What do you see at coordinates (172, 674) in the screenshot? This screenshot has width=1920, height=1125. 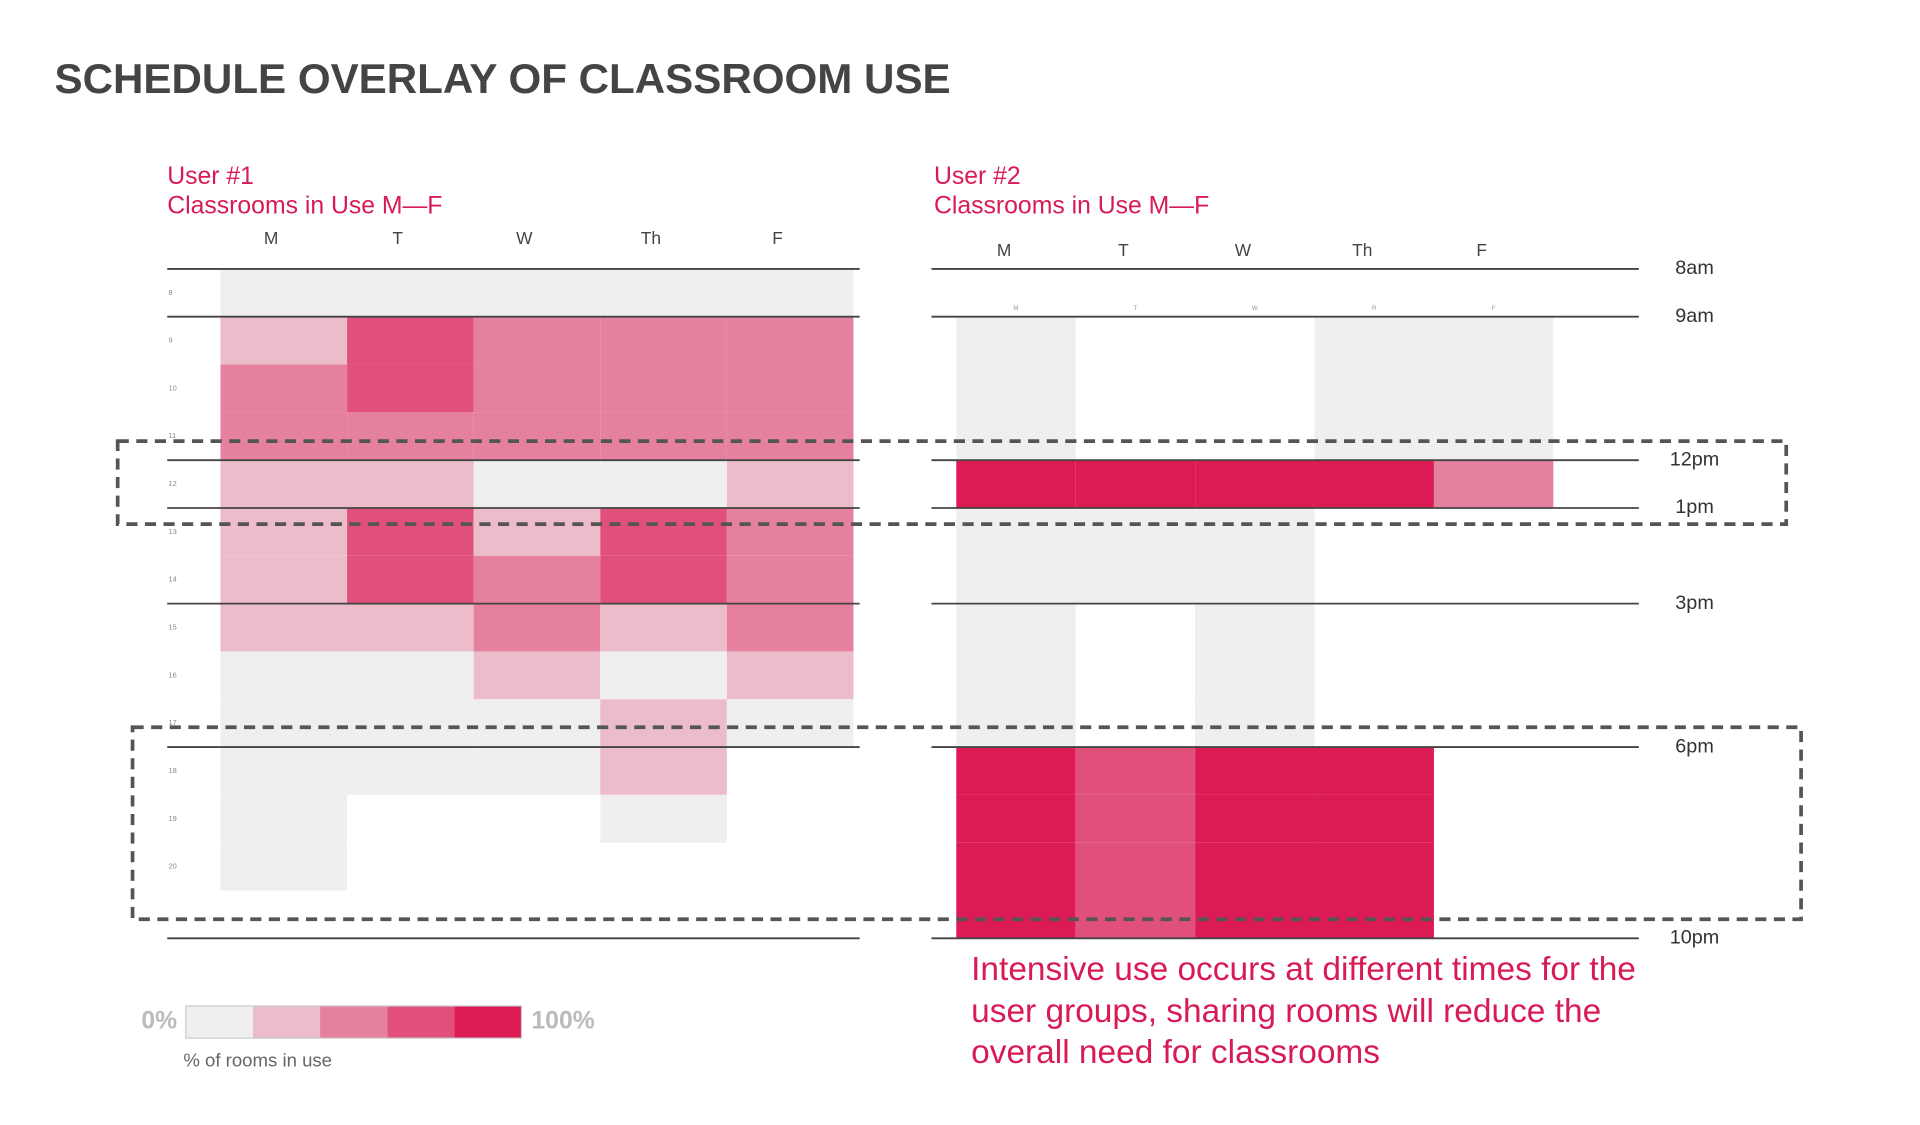 I see `row-label: 16` at bounding box center [172, 674].